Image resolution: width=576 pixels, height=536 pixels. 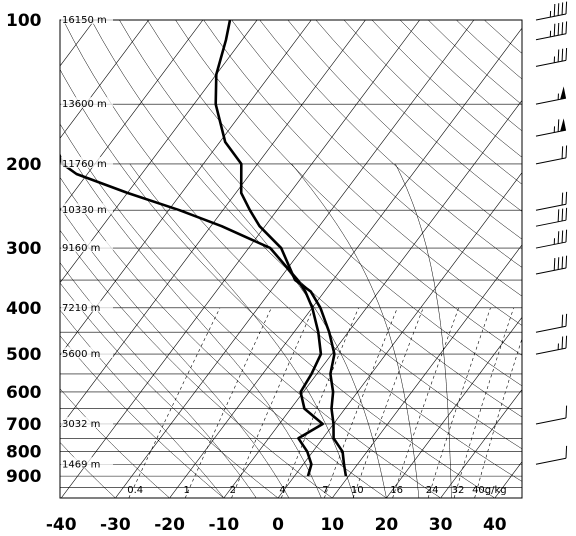 What do you see at coordinates (357, 490) in the screenshot?
I see `mixing-ratio-label: 10` at bounding box center [357, 490].